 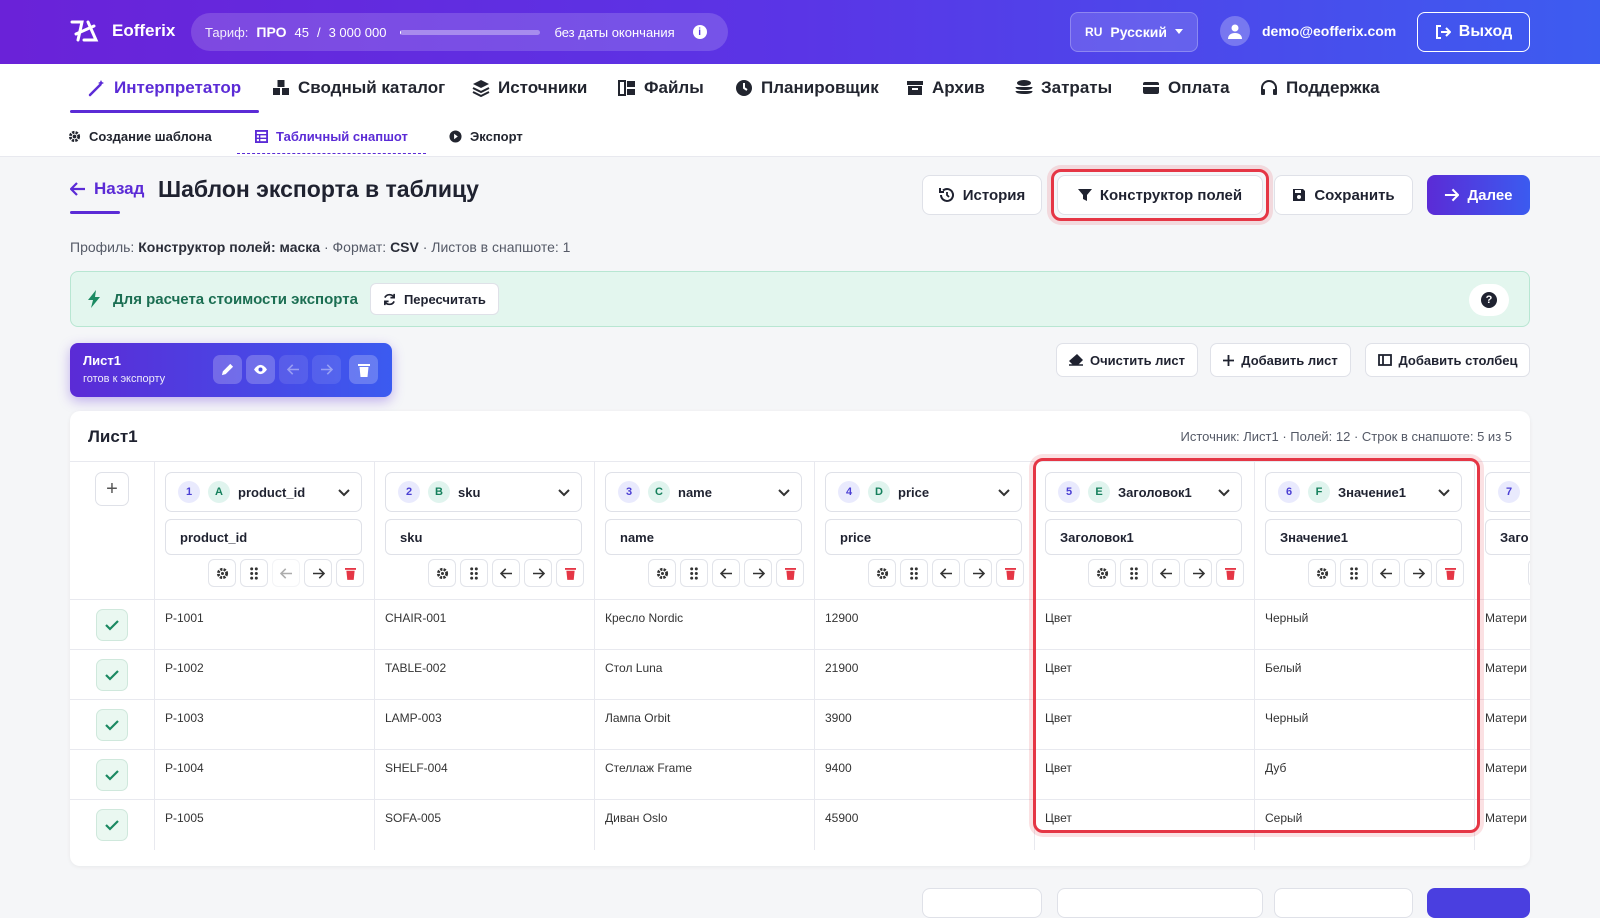 I want to click on sheet-tab: Лист1 готов к экспорту, so click(x=231, y=370).